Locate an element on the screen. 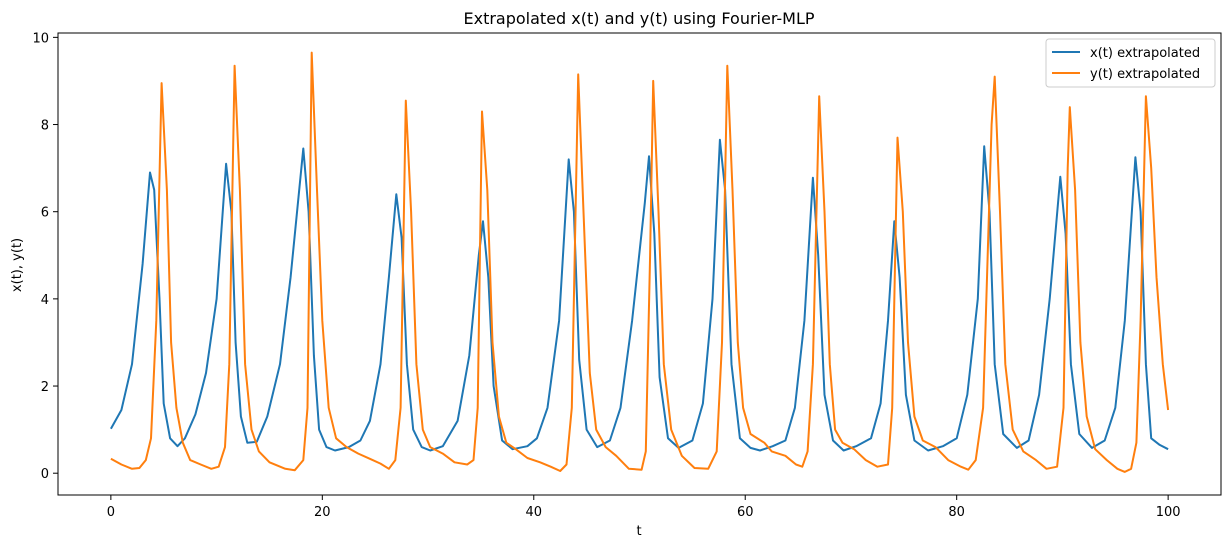 The width and height of the screenshot is (1232, 548). y-tick-label: 2 is located at coordinates (45, 387).